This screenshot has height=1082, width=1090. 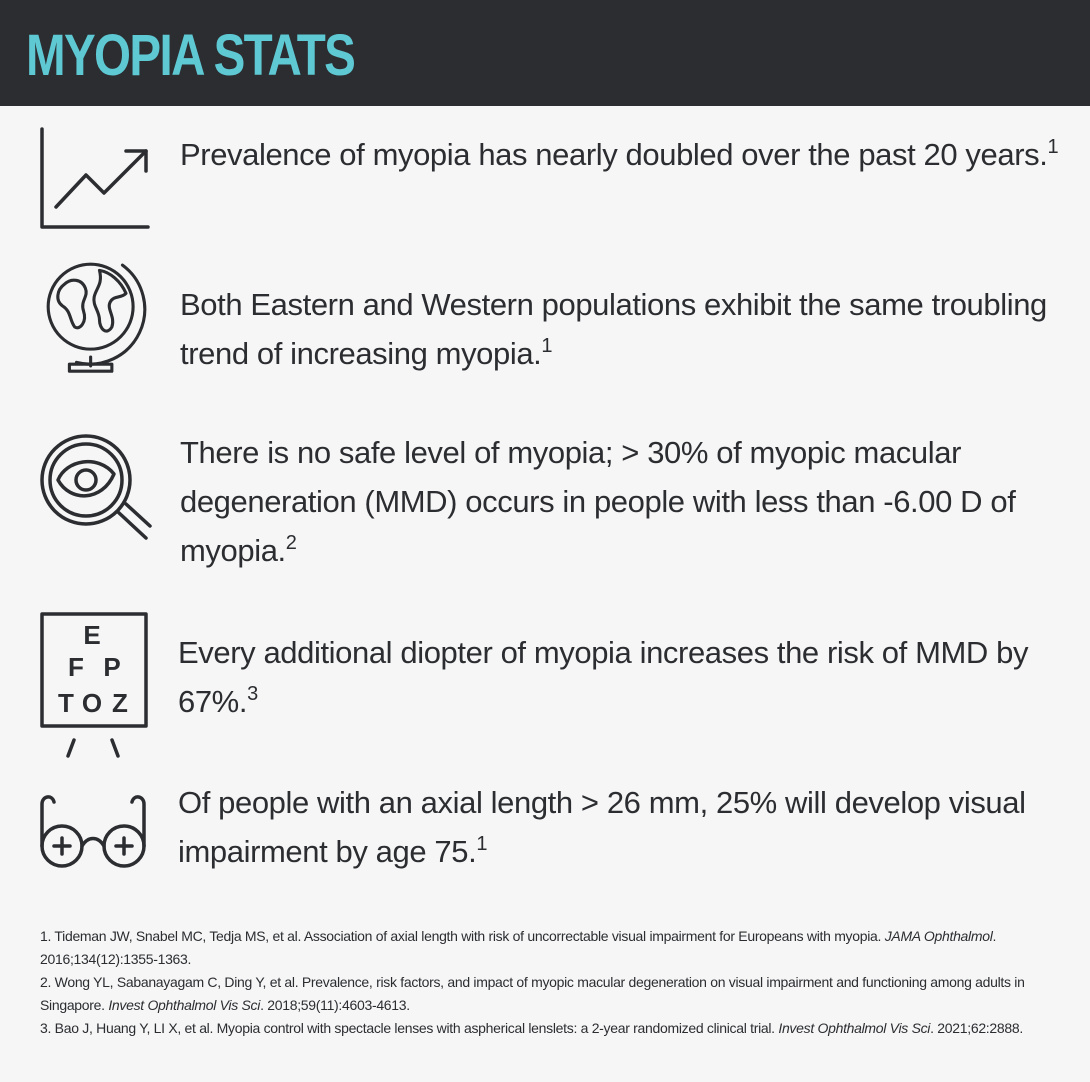 I want to click on chart-letter: E, so click(x=91, y=635).